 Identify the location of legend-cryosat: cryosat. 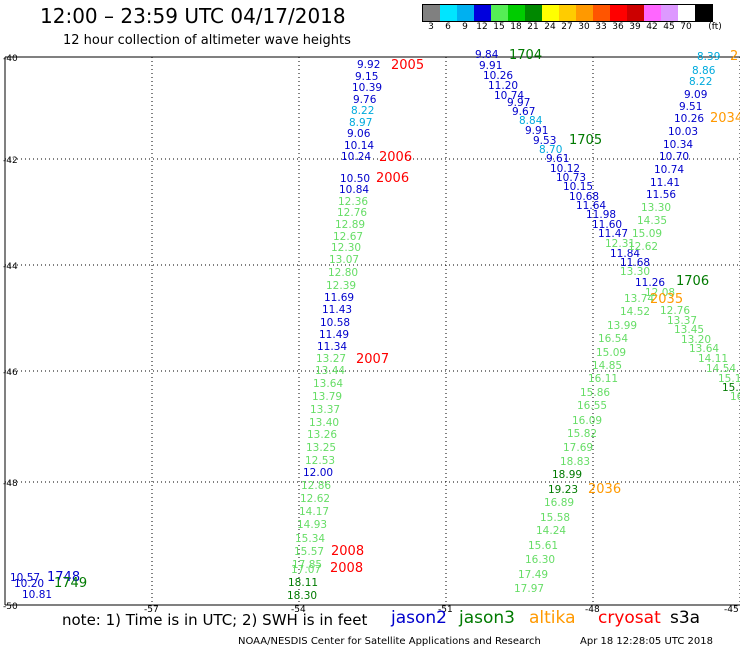
(629, 618).